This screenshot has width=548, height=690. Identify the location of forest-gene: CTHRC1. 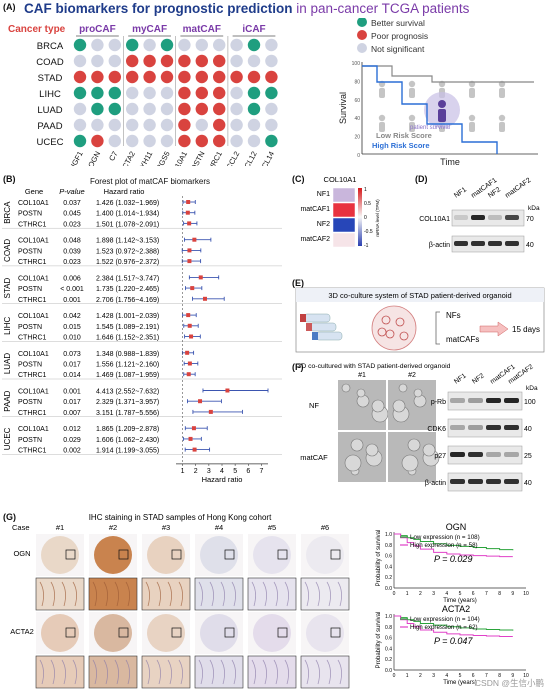
(32, 451).